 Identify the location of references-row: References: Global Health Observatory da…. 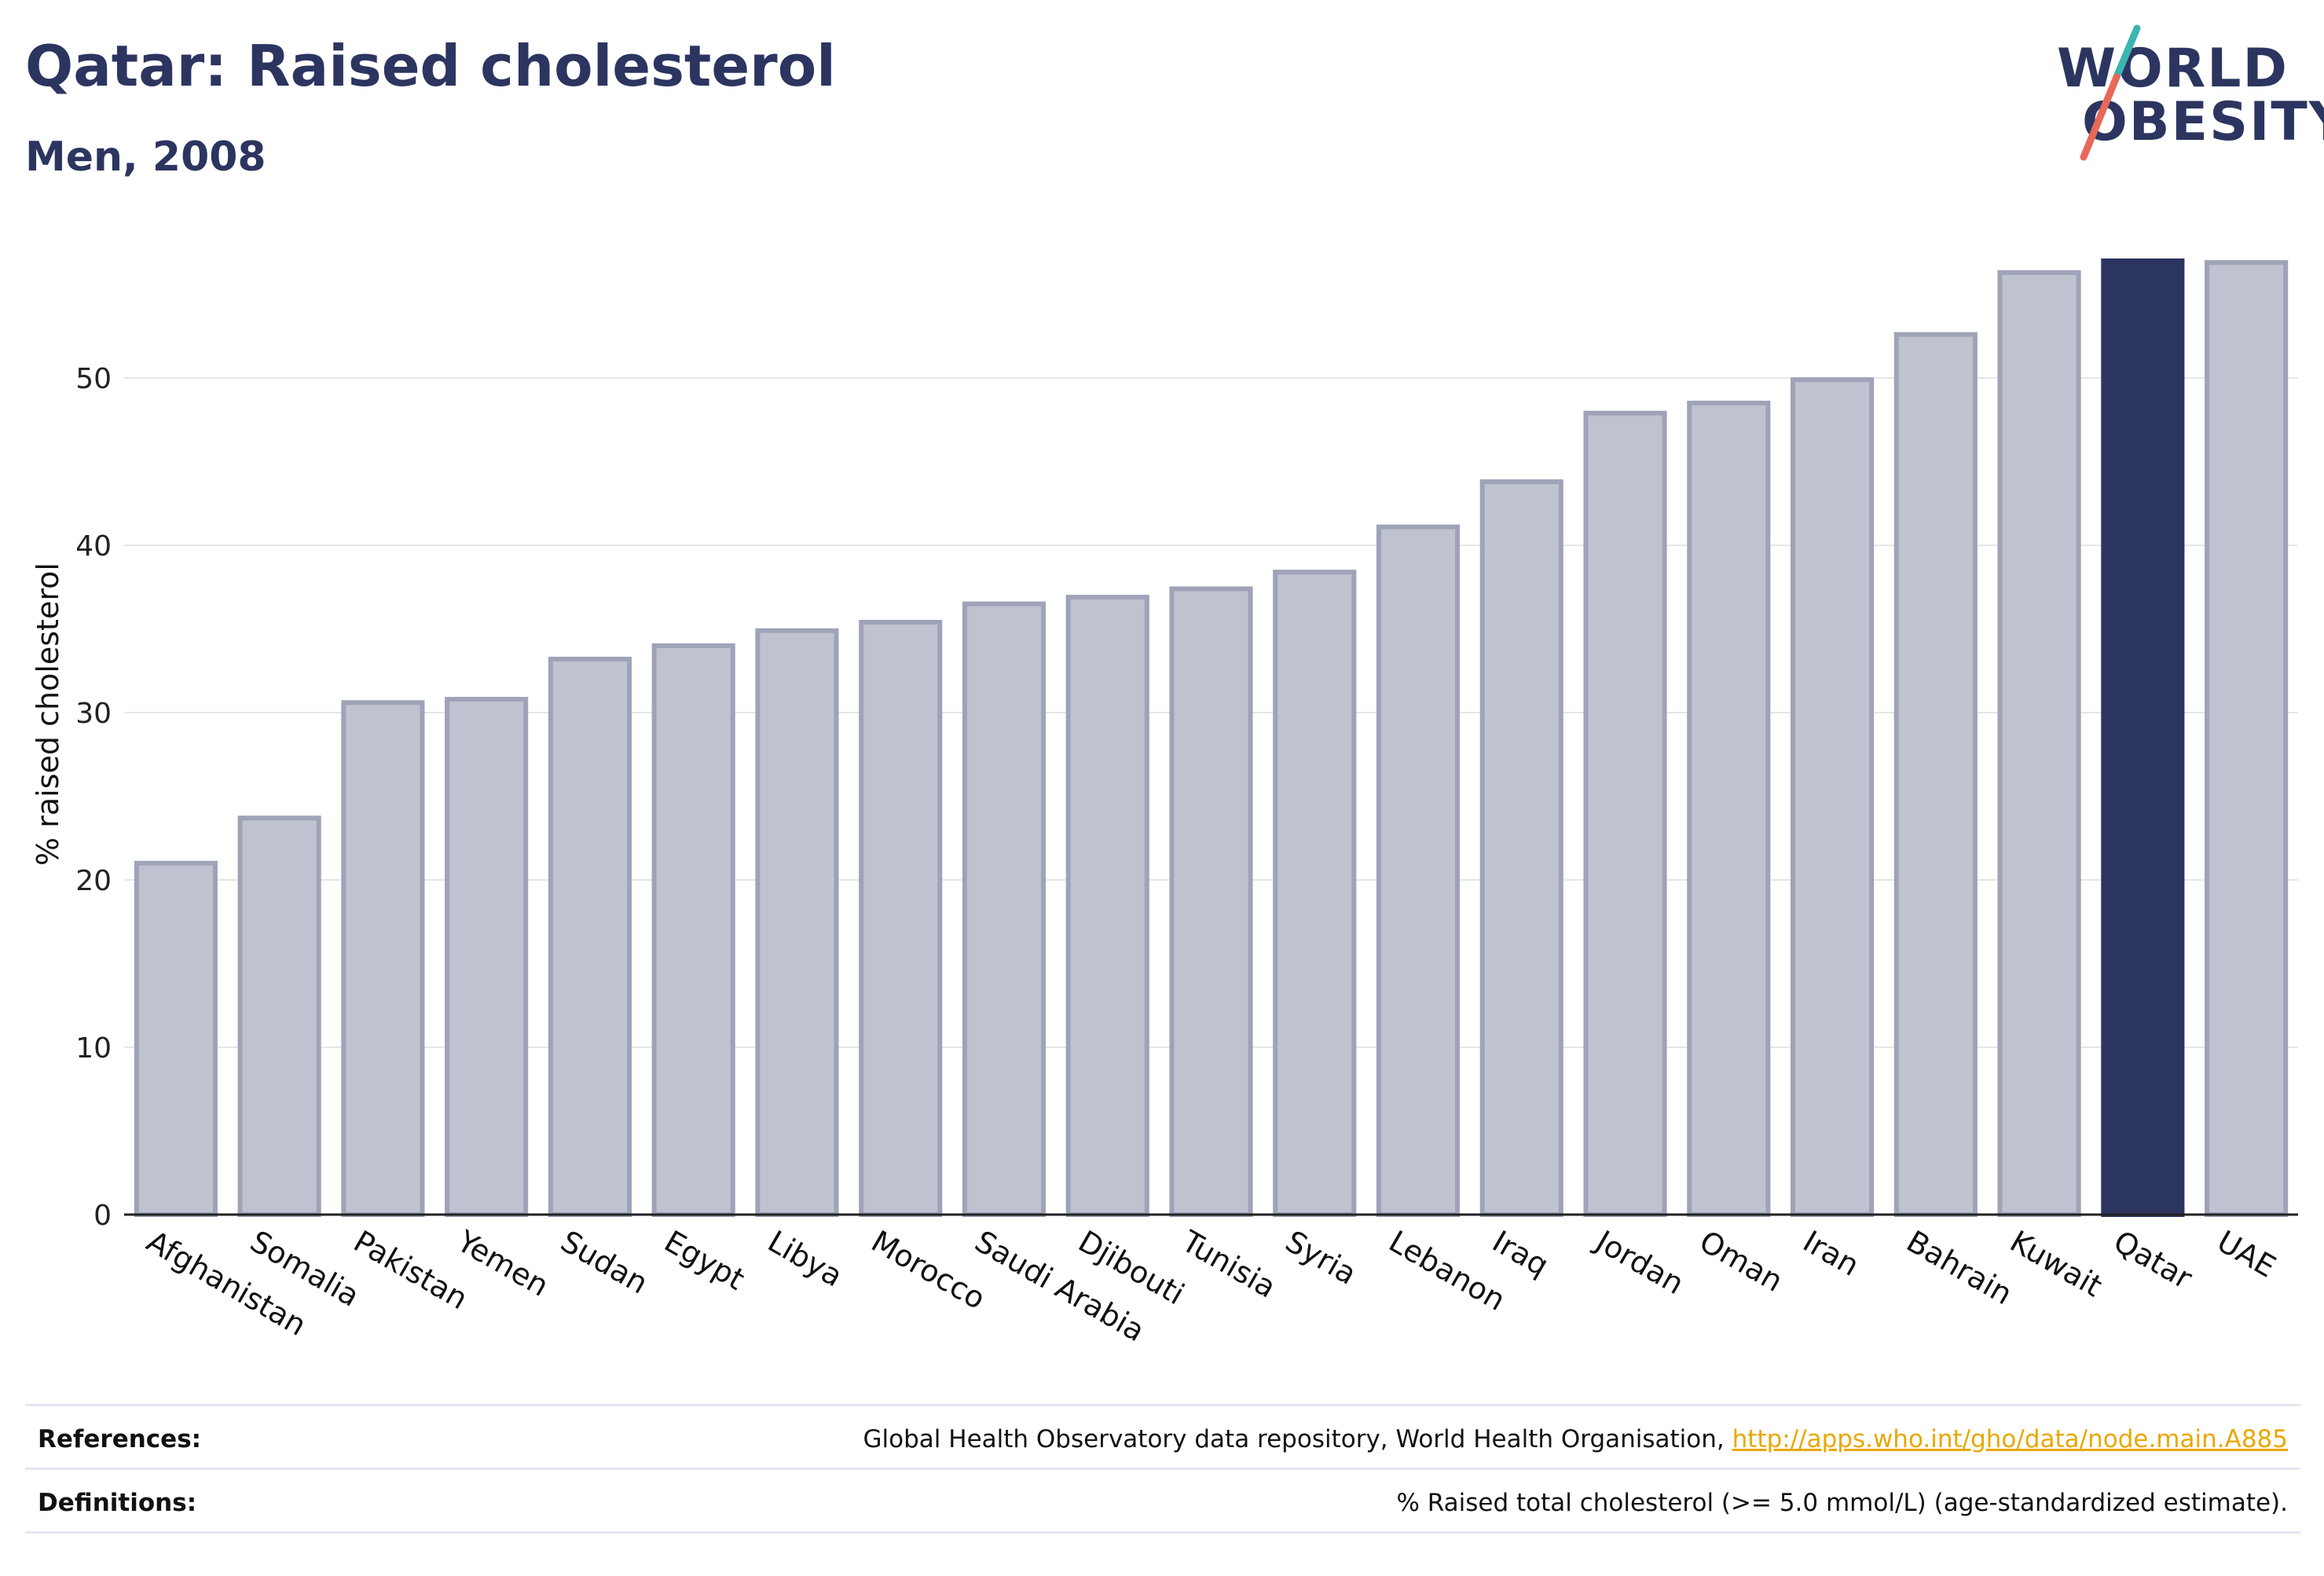
(1162, 1436).